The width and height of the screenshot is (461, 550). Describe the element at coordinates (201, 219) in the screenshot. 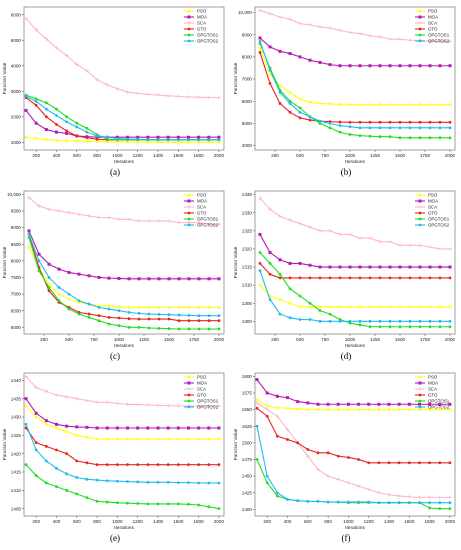

I see `legend-item: OPGTOS1` at that location.